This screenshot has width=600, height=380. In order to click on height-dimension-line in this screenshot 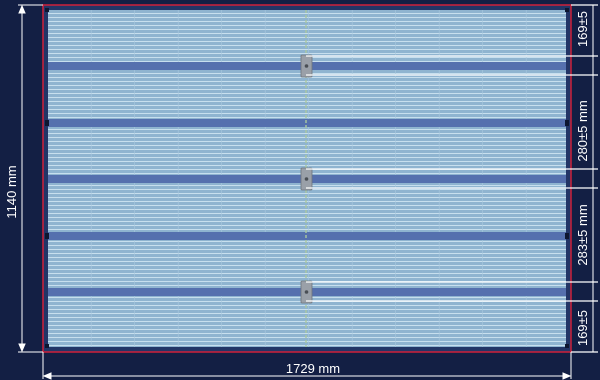, I will do `click(30, 178)`.